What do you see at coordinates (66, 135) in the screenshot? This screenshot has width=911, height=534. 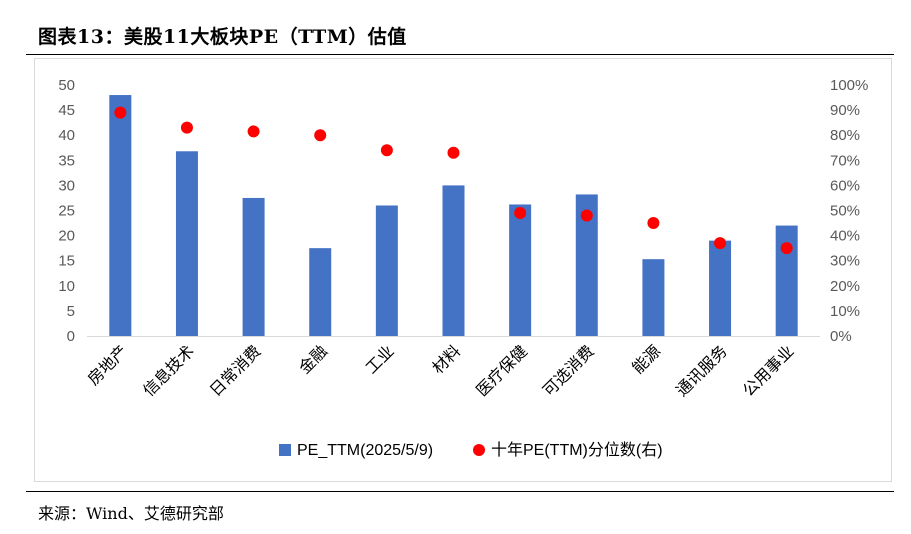 I see `y-left-tick-label: 40` at bounding box center [66, 135].